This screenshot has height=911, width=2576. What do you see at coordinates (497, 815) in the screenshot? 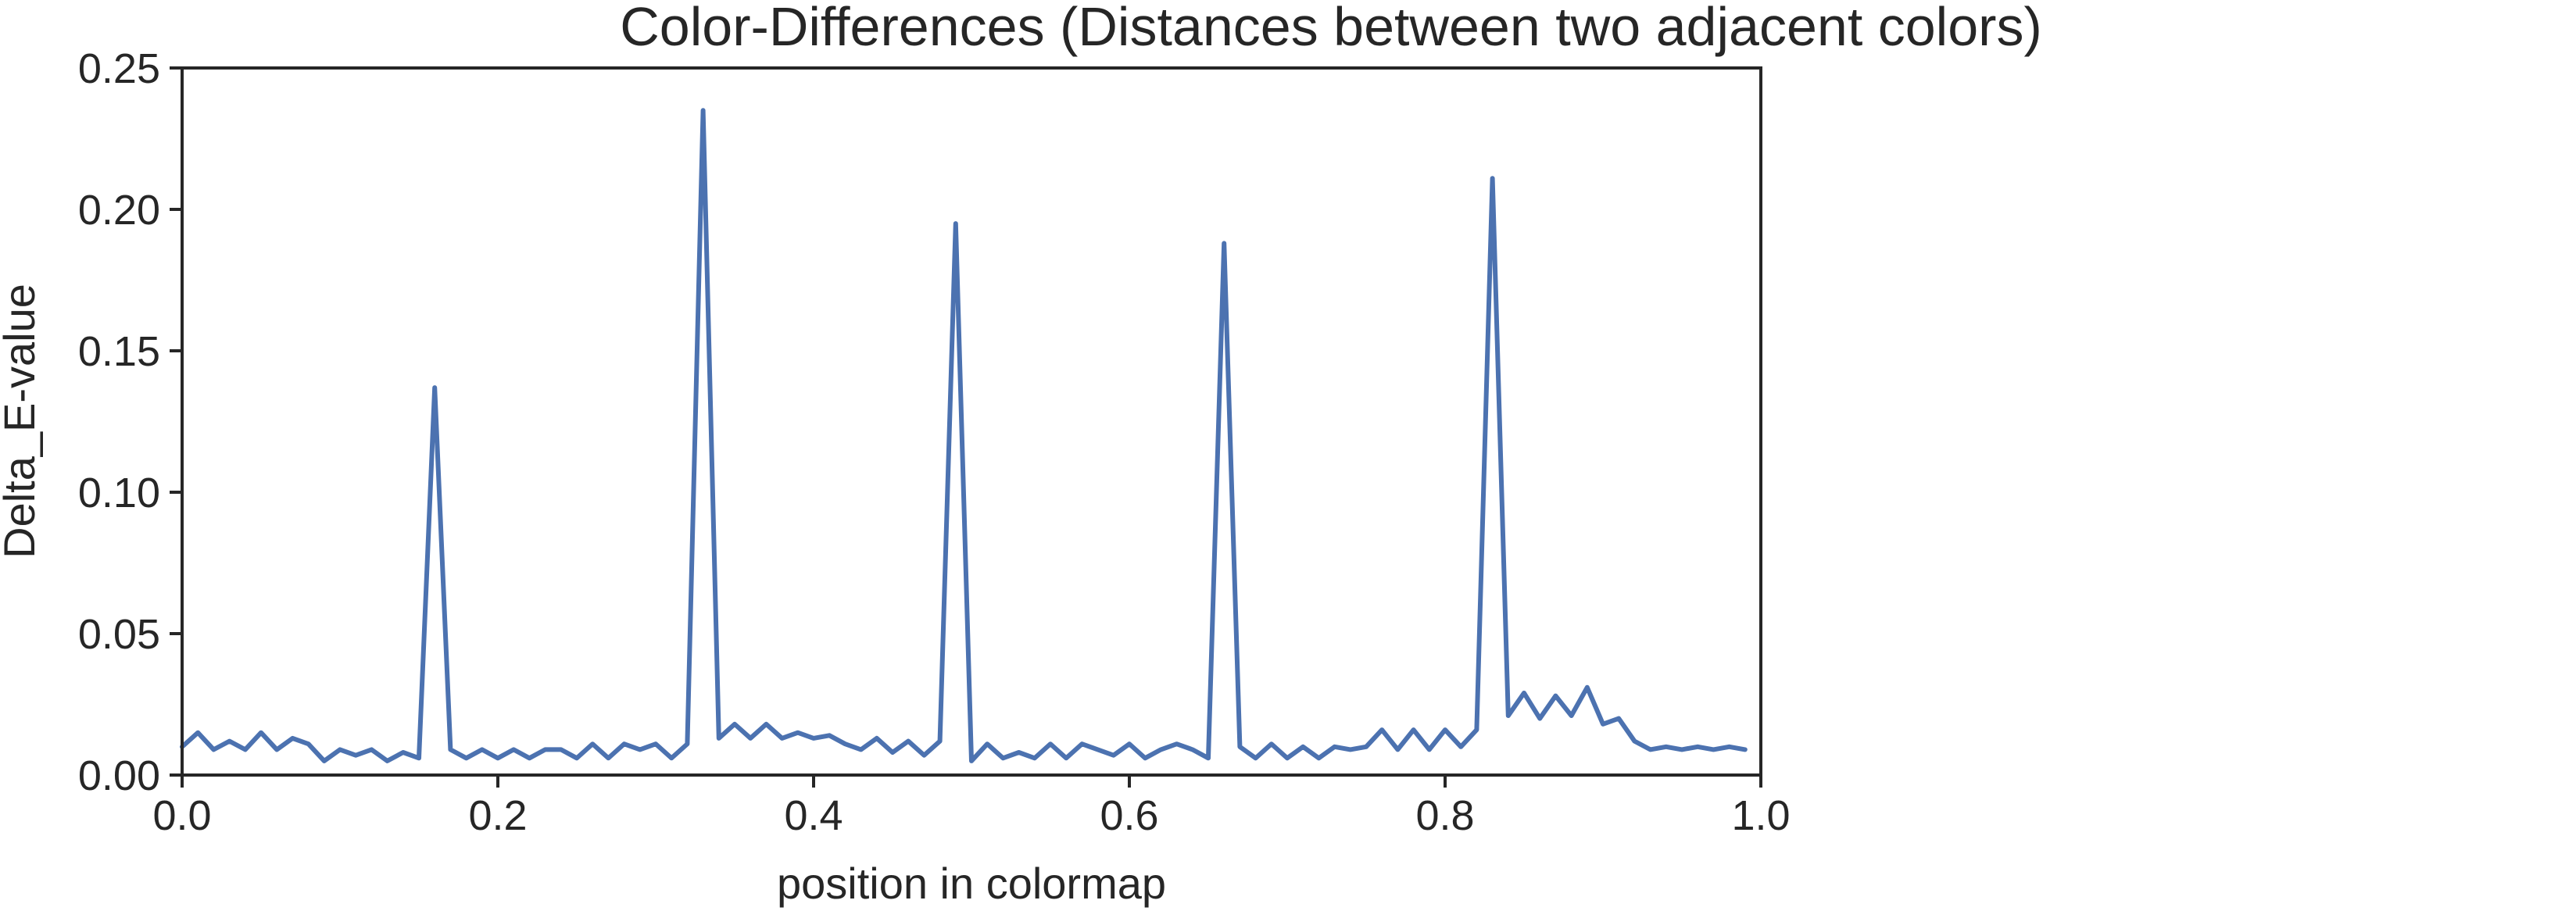
I see `x-tick-label: 0.2` at bounding box center [497, 815].